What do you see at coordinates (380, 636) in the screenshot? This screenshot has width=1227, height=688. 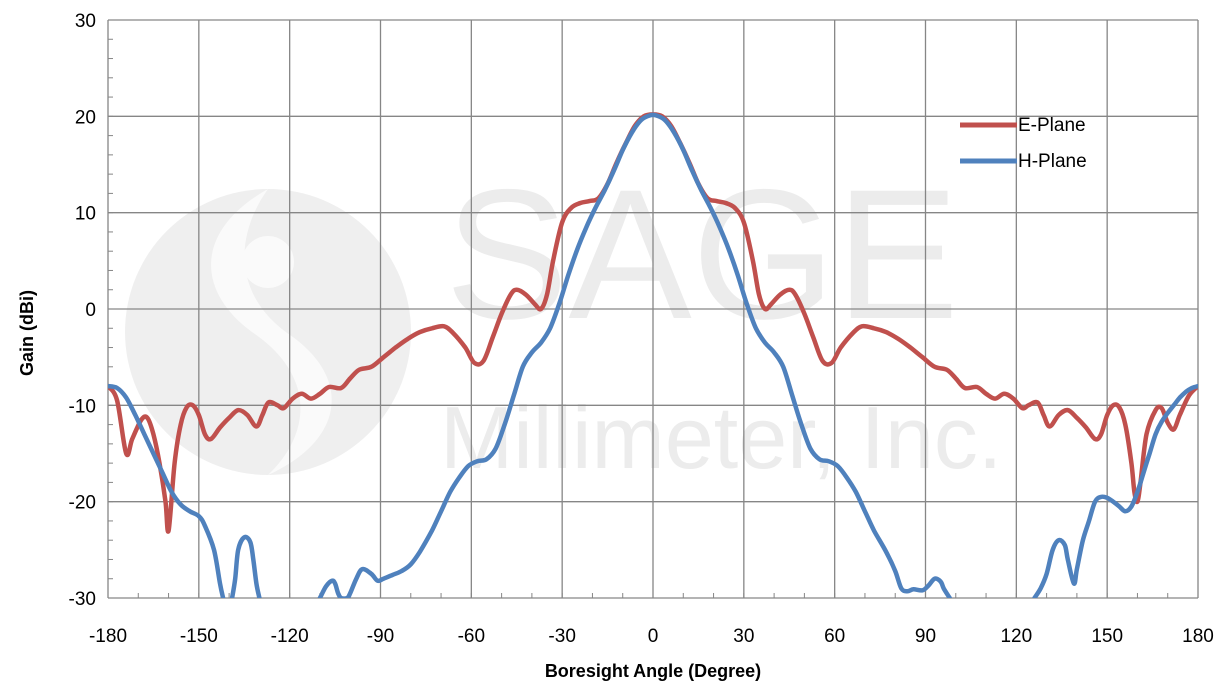 I see `x-tick-label: -90` at bounding box center [380, 636].